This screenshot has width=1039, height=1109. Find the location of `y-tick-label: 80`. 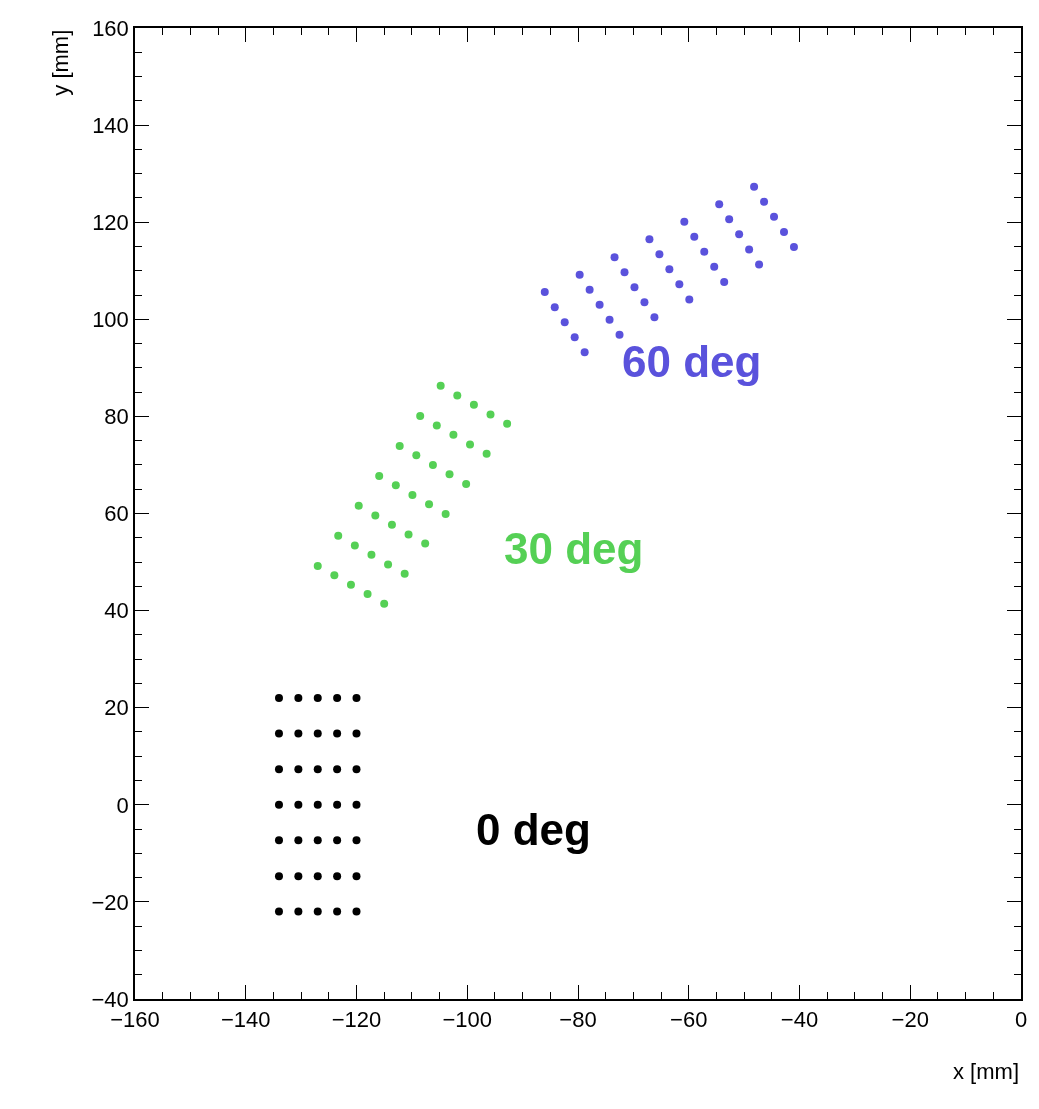

y-tick-label: 80 is located at coordinates (116, 417).